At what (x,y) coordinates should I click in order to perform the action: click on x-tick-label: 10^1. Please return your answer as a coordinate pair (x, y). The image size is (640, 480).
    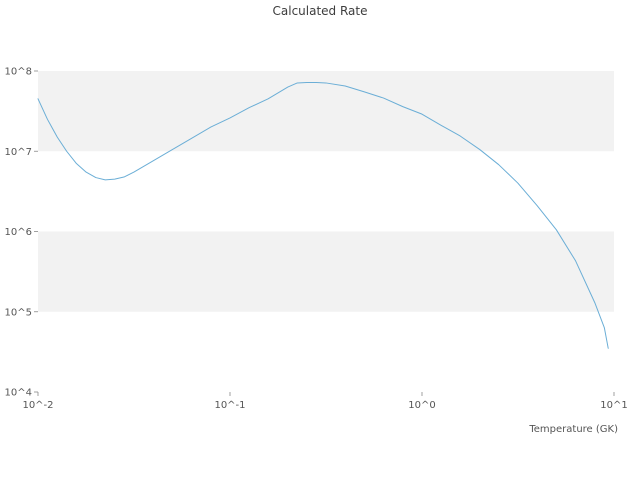
    Looking at the image, I should click on (613, 405).